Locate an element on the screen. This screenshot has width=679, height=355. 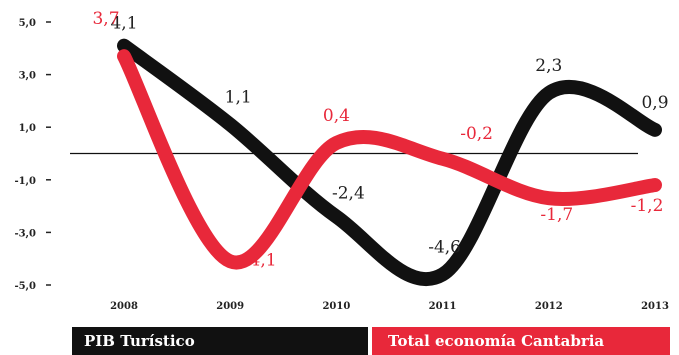
data-label: 2,3 is located at coordinates (548, 66).